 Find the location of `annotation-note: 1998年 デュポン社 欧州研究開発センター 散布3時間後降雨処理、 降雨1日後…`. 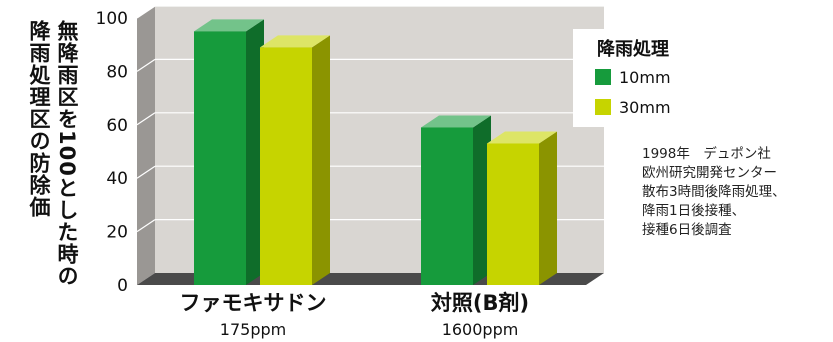

annotation-note: 1998年 デュポン社 欧州研究開発センター 散布3時間後降雨処理、 降雨1日後… is located at coordinates (714, 192).